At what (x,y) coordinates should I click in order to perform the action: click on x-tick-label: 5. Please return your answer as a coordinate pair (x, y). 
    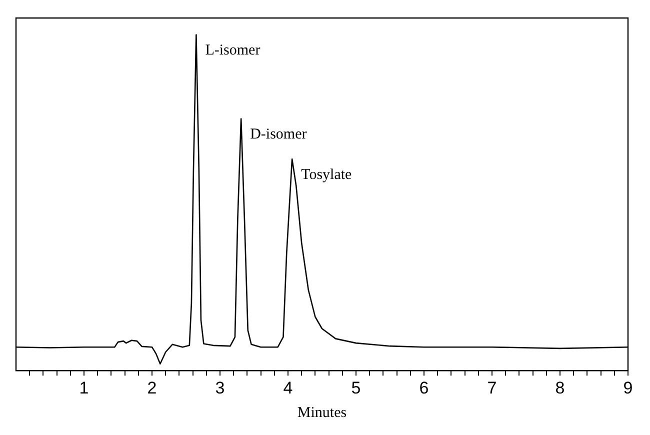
    Looking at the image, I should click on (356, 388).